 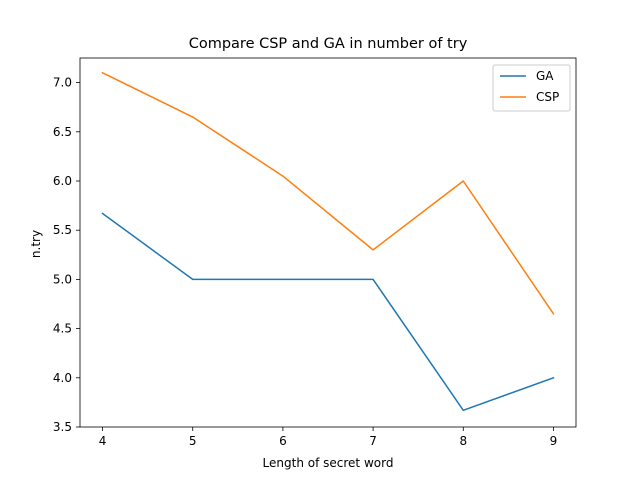 What do you see at coordinates (463, 441) in the screenshot?
I see `x-tick-label: 8` at bounding box center [463, 441].